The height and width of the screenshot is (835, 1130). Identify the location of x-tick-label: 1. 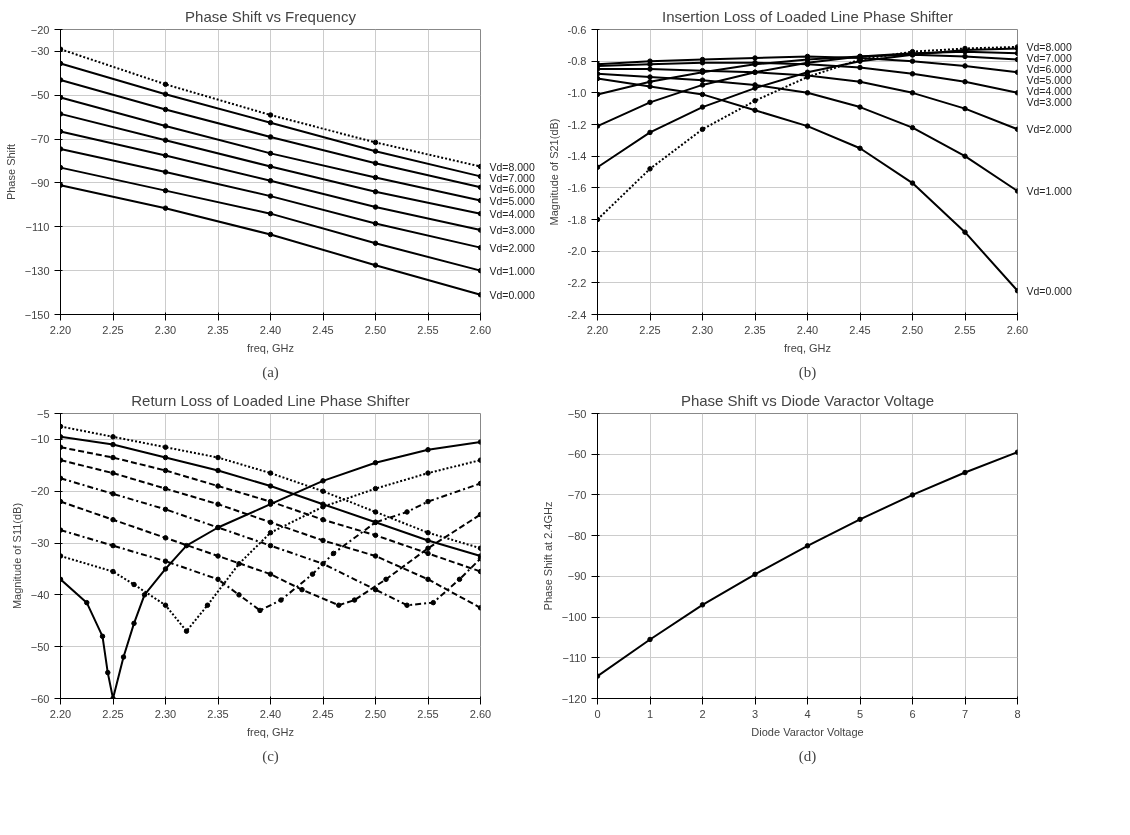
(650, 713).